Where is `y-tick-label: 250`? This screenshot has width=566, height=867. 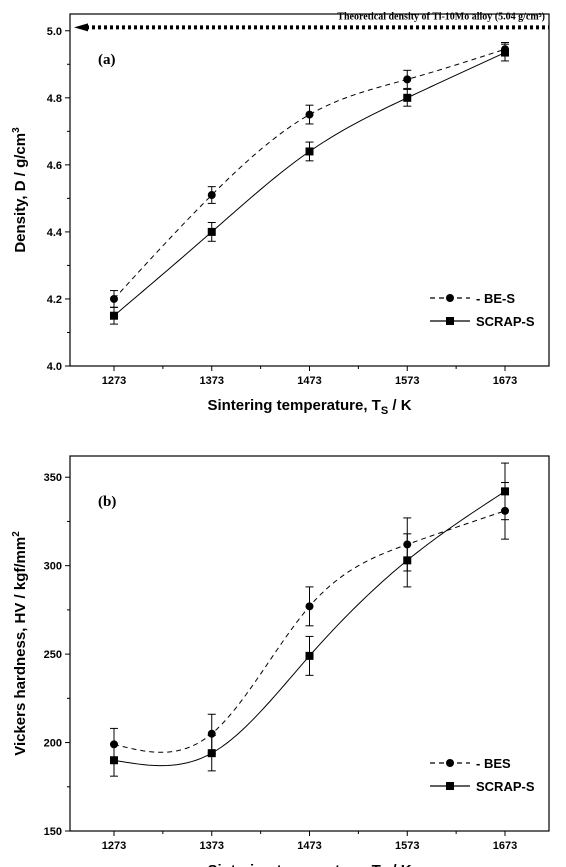
y-tick-label: 250 is located at coordinates (53, 655).